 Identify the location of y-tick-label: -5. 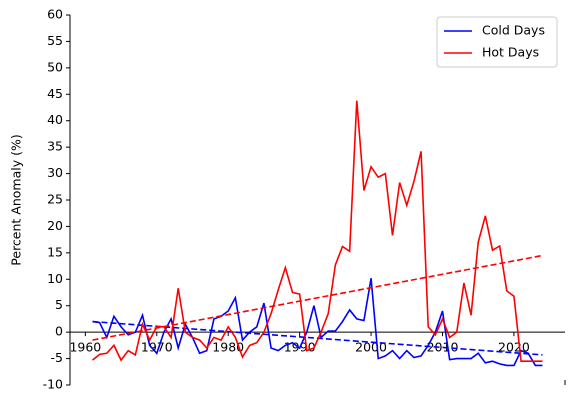
(57, 357).